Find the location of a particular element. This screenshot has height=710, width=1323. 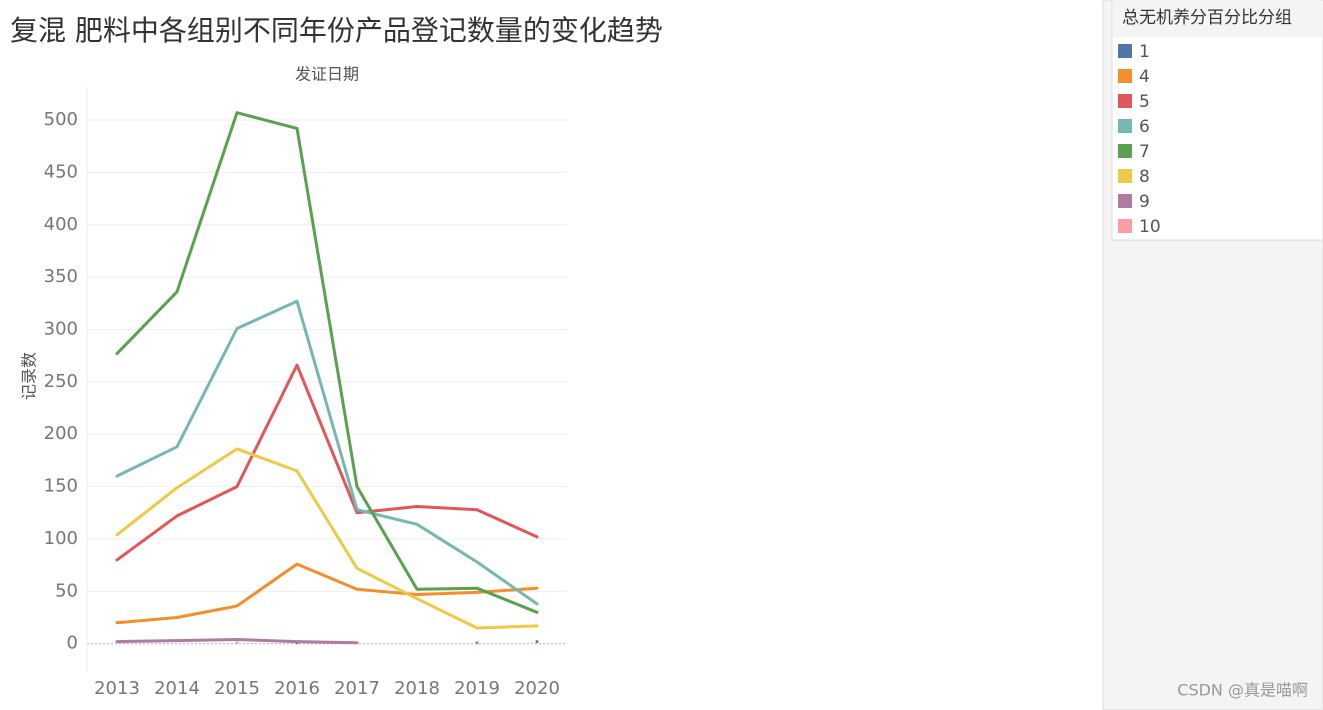

legend-box is located at coordinates (1217, 120).